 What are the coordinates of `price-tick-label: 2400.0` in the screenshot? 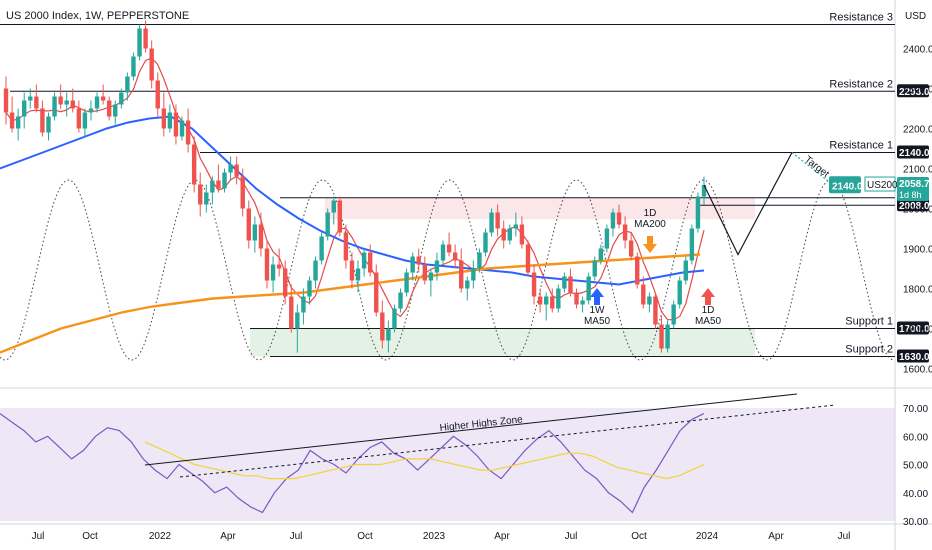 It's located at (917, 50).